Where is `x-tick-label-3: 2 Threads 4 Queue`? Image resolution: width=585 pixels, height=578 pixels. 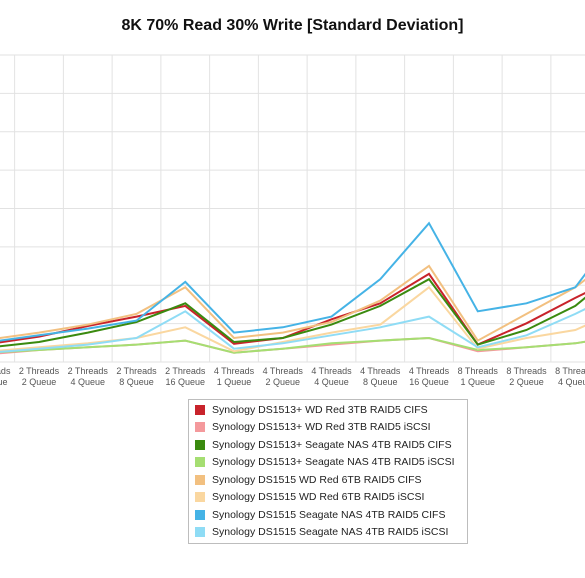 x-tick-label-3: 2 Threads 4 Queue is located at coordinates (88, 376).